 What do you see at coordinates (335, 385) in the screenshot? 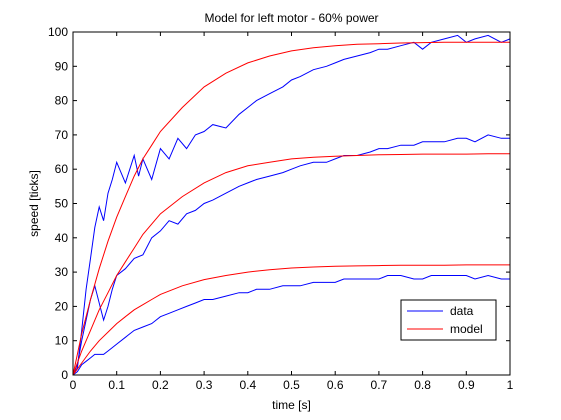
I see `x-tick-label: 0.6` at bounding box center [335, 385].